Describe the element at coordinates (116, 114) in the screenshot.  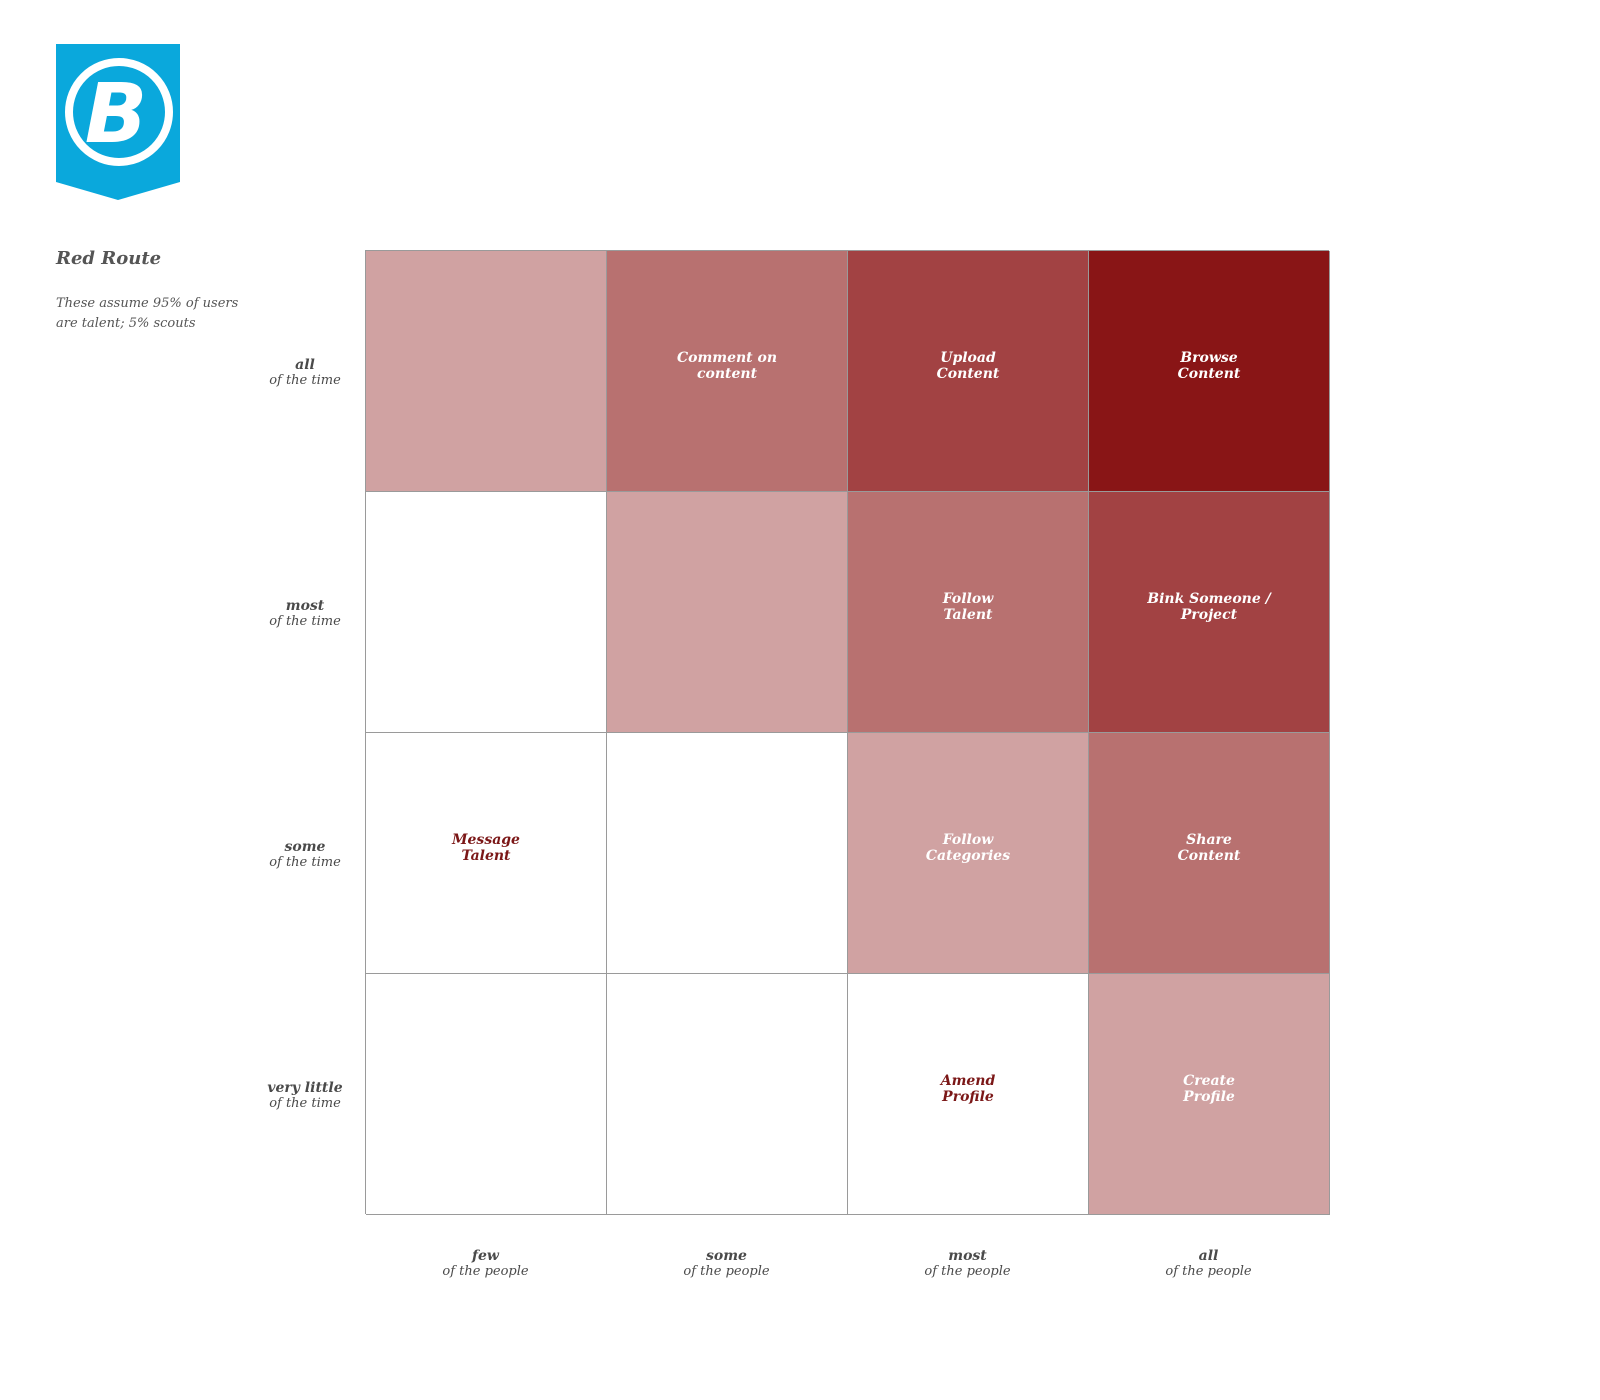
I see `svg-text: B` at that location.